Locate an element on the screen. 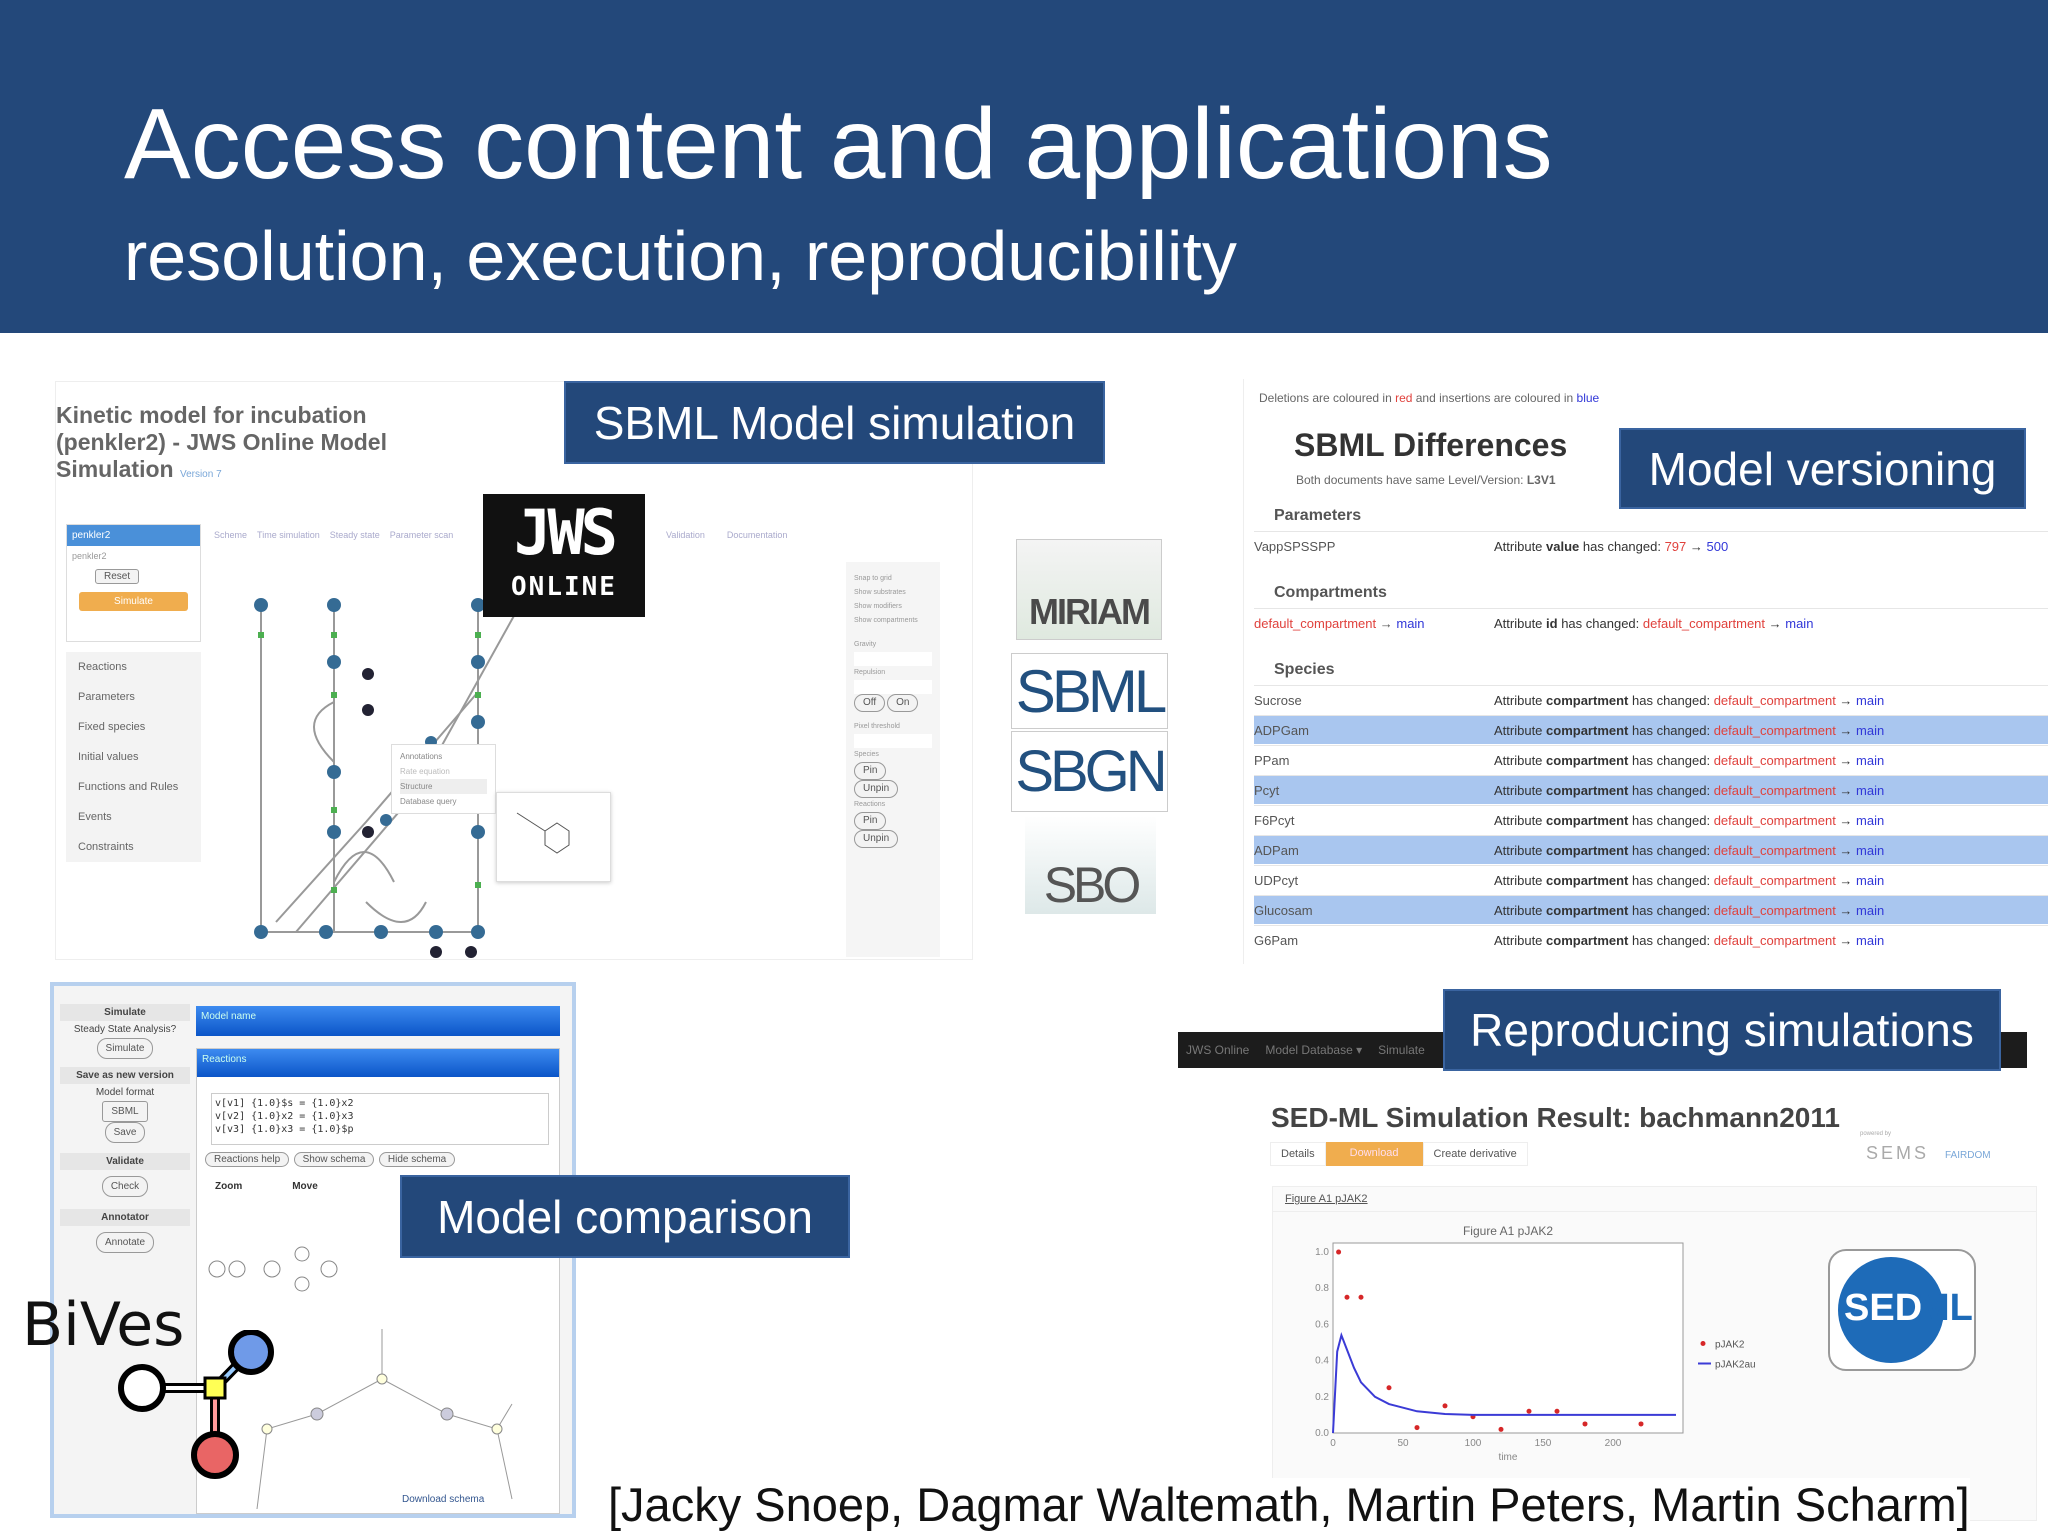 The height and width of the screenshot is (1536, 2048). annotate-button: Annotate is located at coordinates (125, 1242).